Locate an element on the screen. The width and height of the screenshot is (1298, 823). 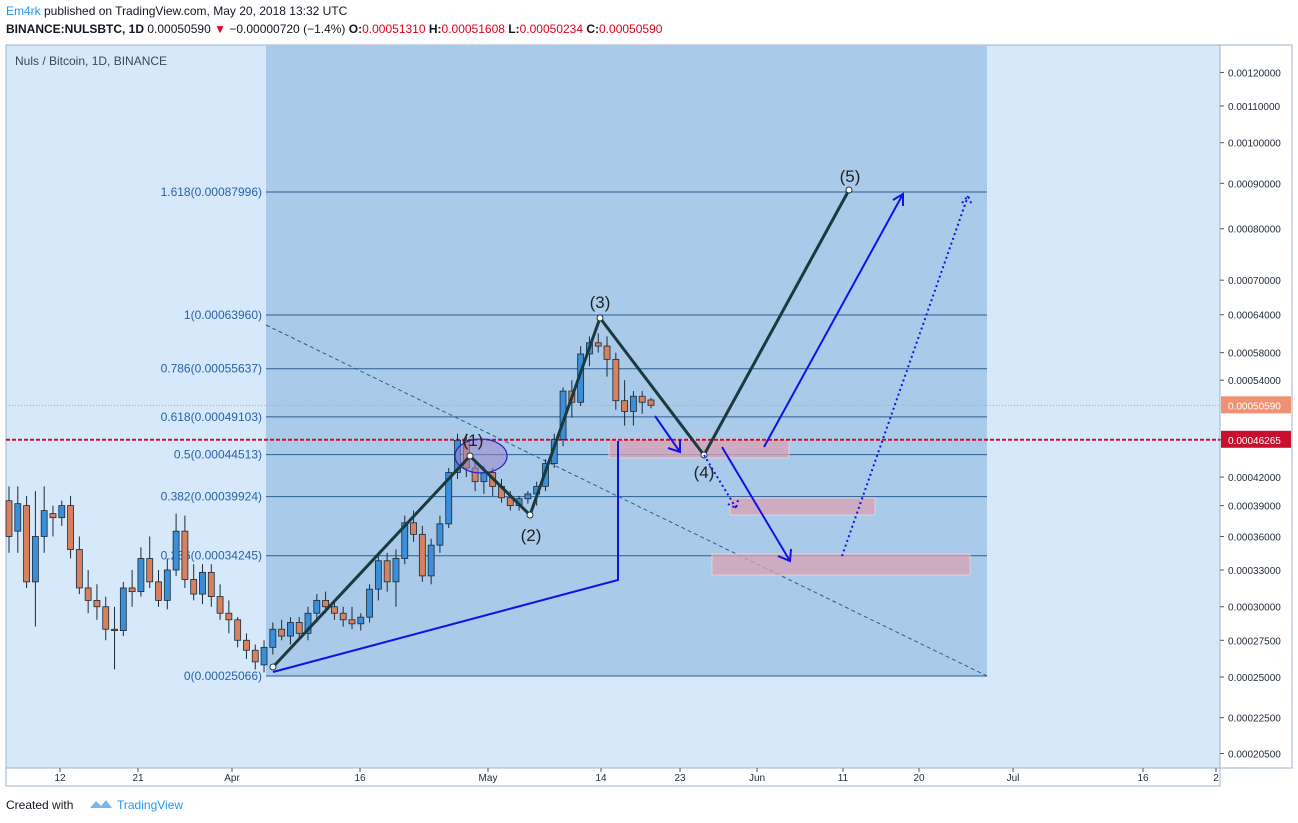
open-label: O: is located at coordinates (355, 29).